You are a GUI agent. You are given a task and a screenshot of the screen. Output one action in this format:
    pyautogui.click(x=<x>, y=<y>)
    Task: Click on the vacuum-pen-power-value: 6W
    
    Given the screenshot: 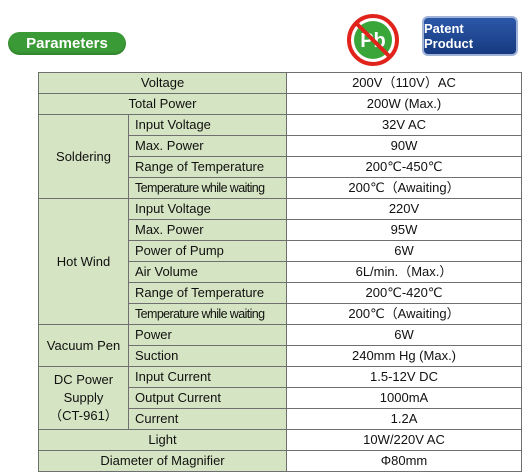 What is the action you would take?
    pyautogui.click(x=404, y=335)
    